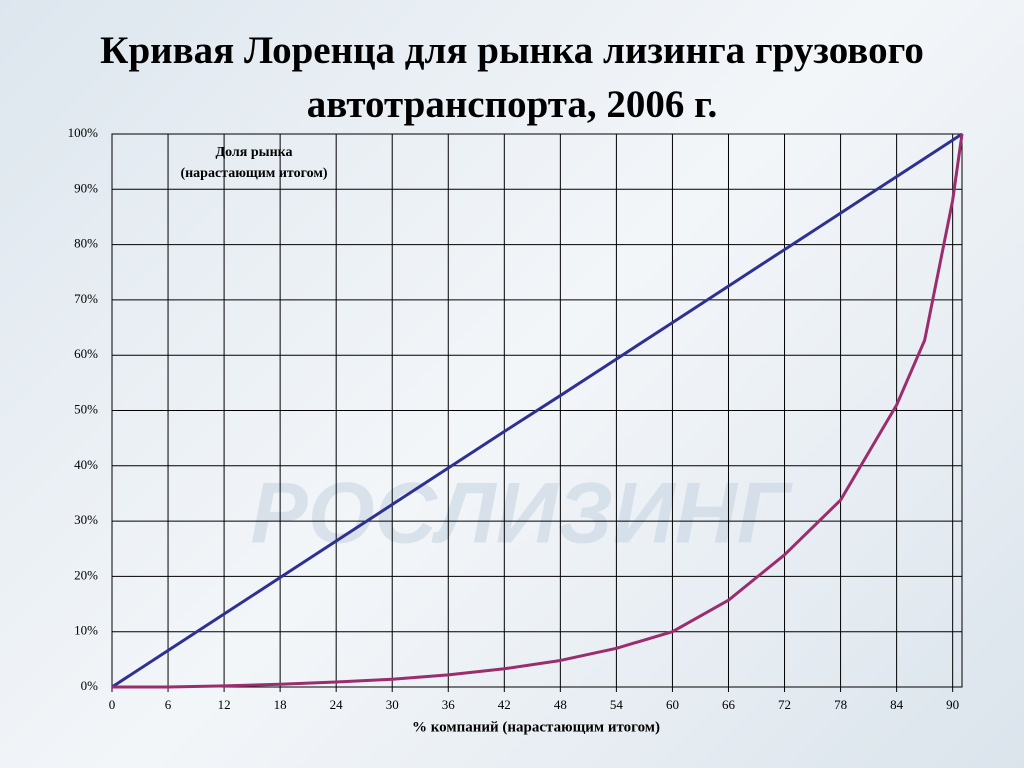 The height and width of the screenshot is (768, 1024). What do you see at coordinates (168, 704) in the screenshot?
I see `x-tick-label: 6` at bounding box center [168, 704].